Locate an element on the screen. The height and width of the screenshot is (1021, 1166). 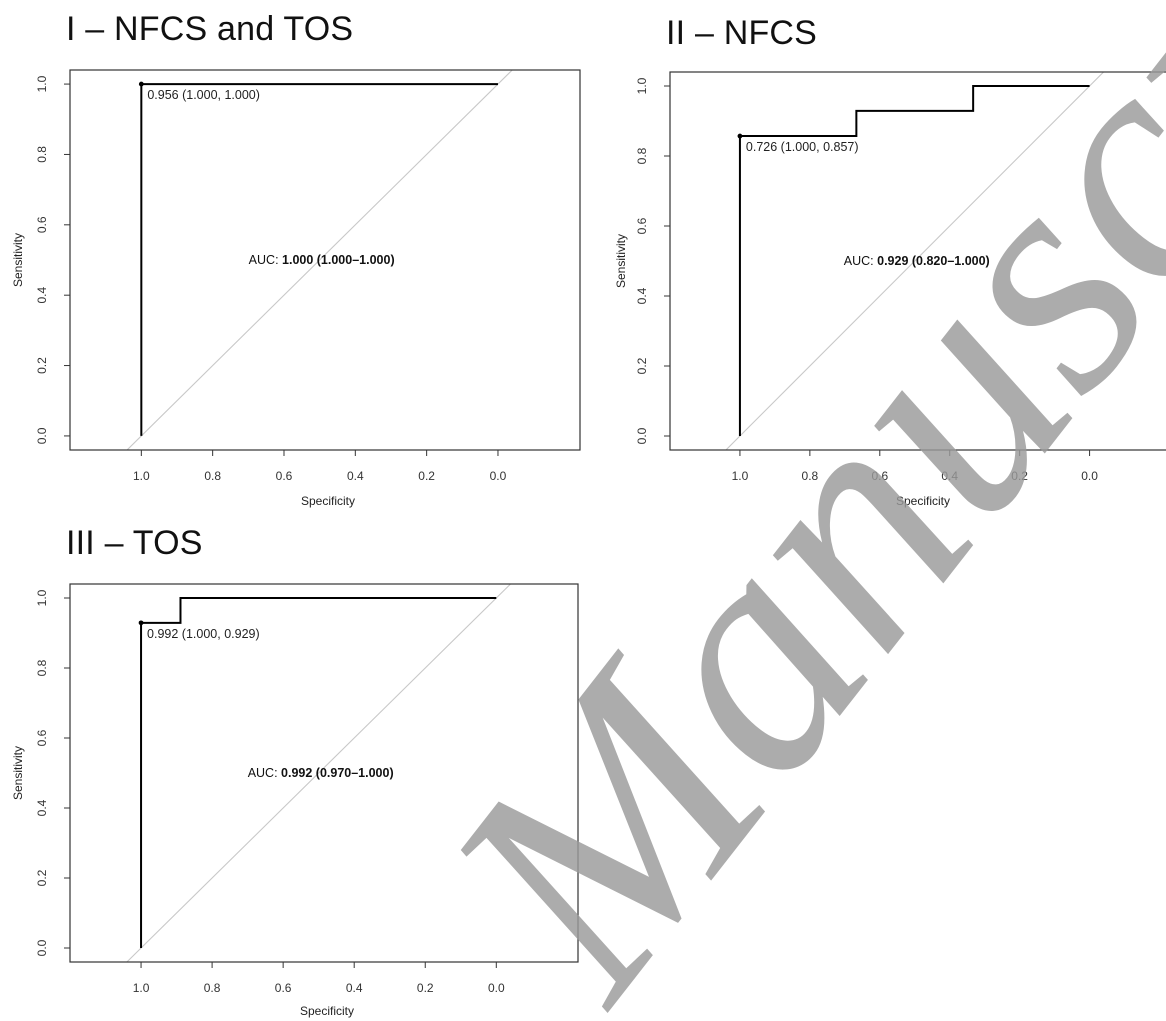
panel-title-1: I – NFCS and TOS is located at coordinates (210, 29).